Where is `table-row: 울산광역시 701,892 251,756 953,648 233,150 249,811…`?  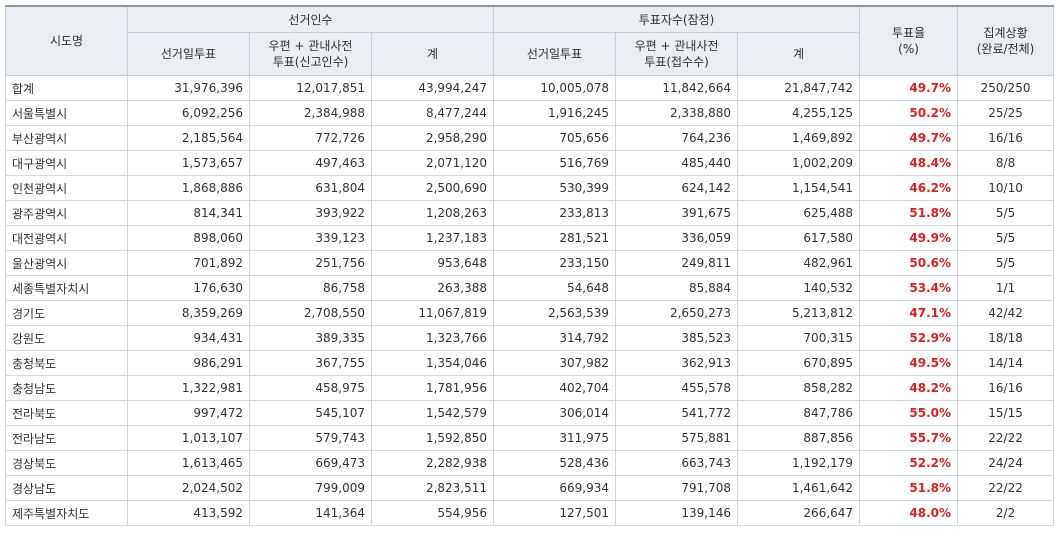
table-row: 울산광역시 701,892 251,756 953,648 233,150 249,811… is located at coordinates (530, 263).